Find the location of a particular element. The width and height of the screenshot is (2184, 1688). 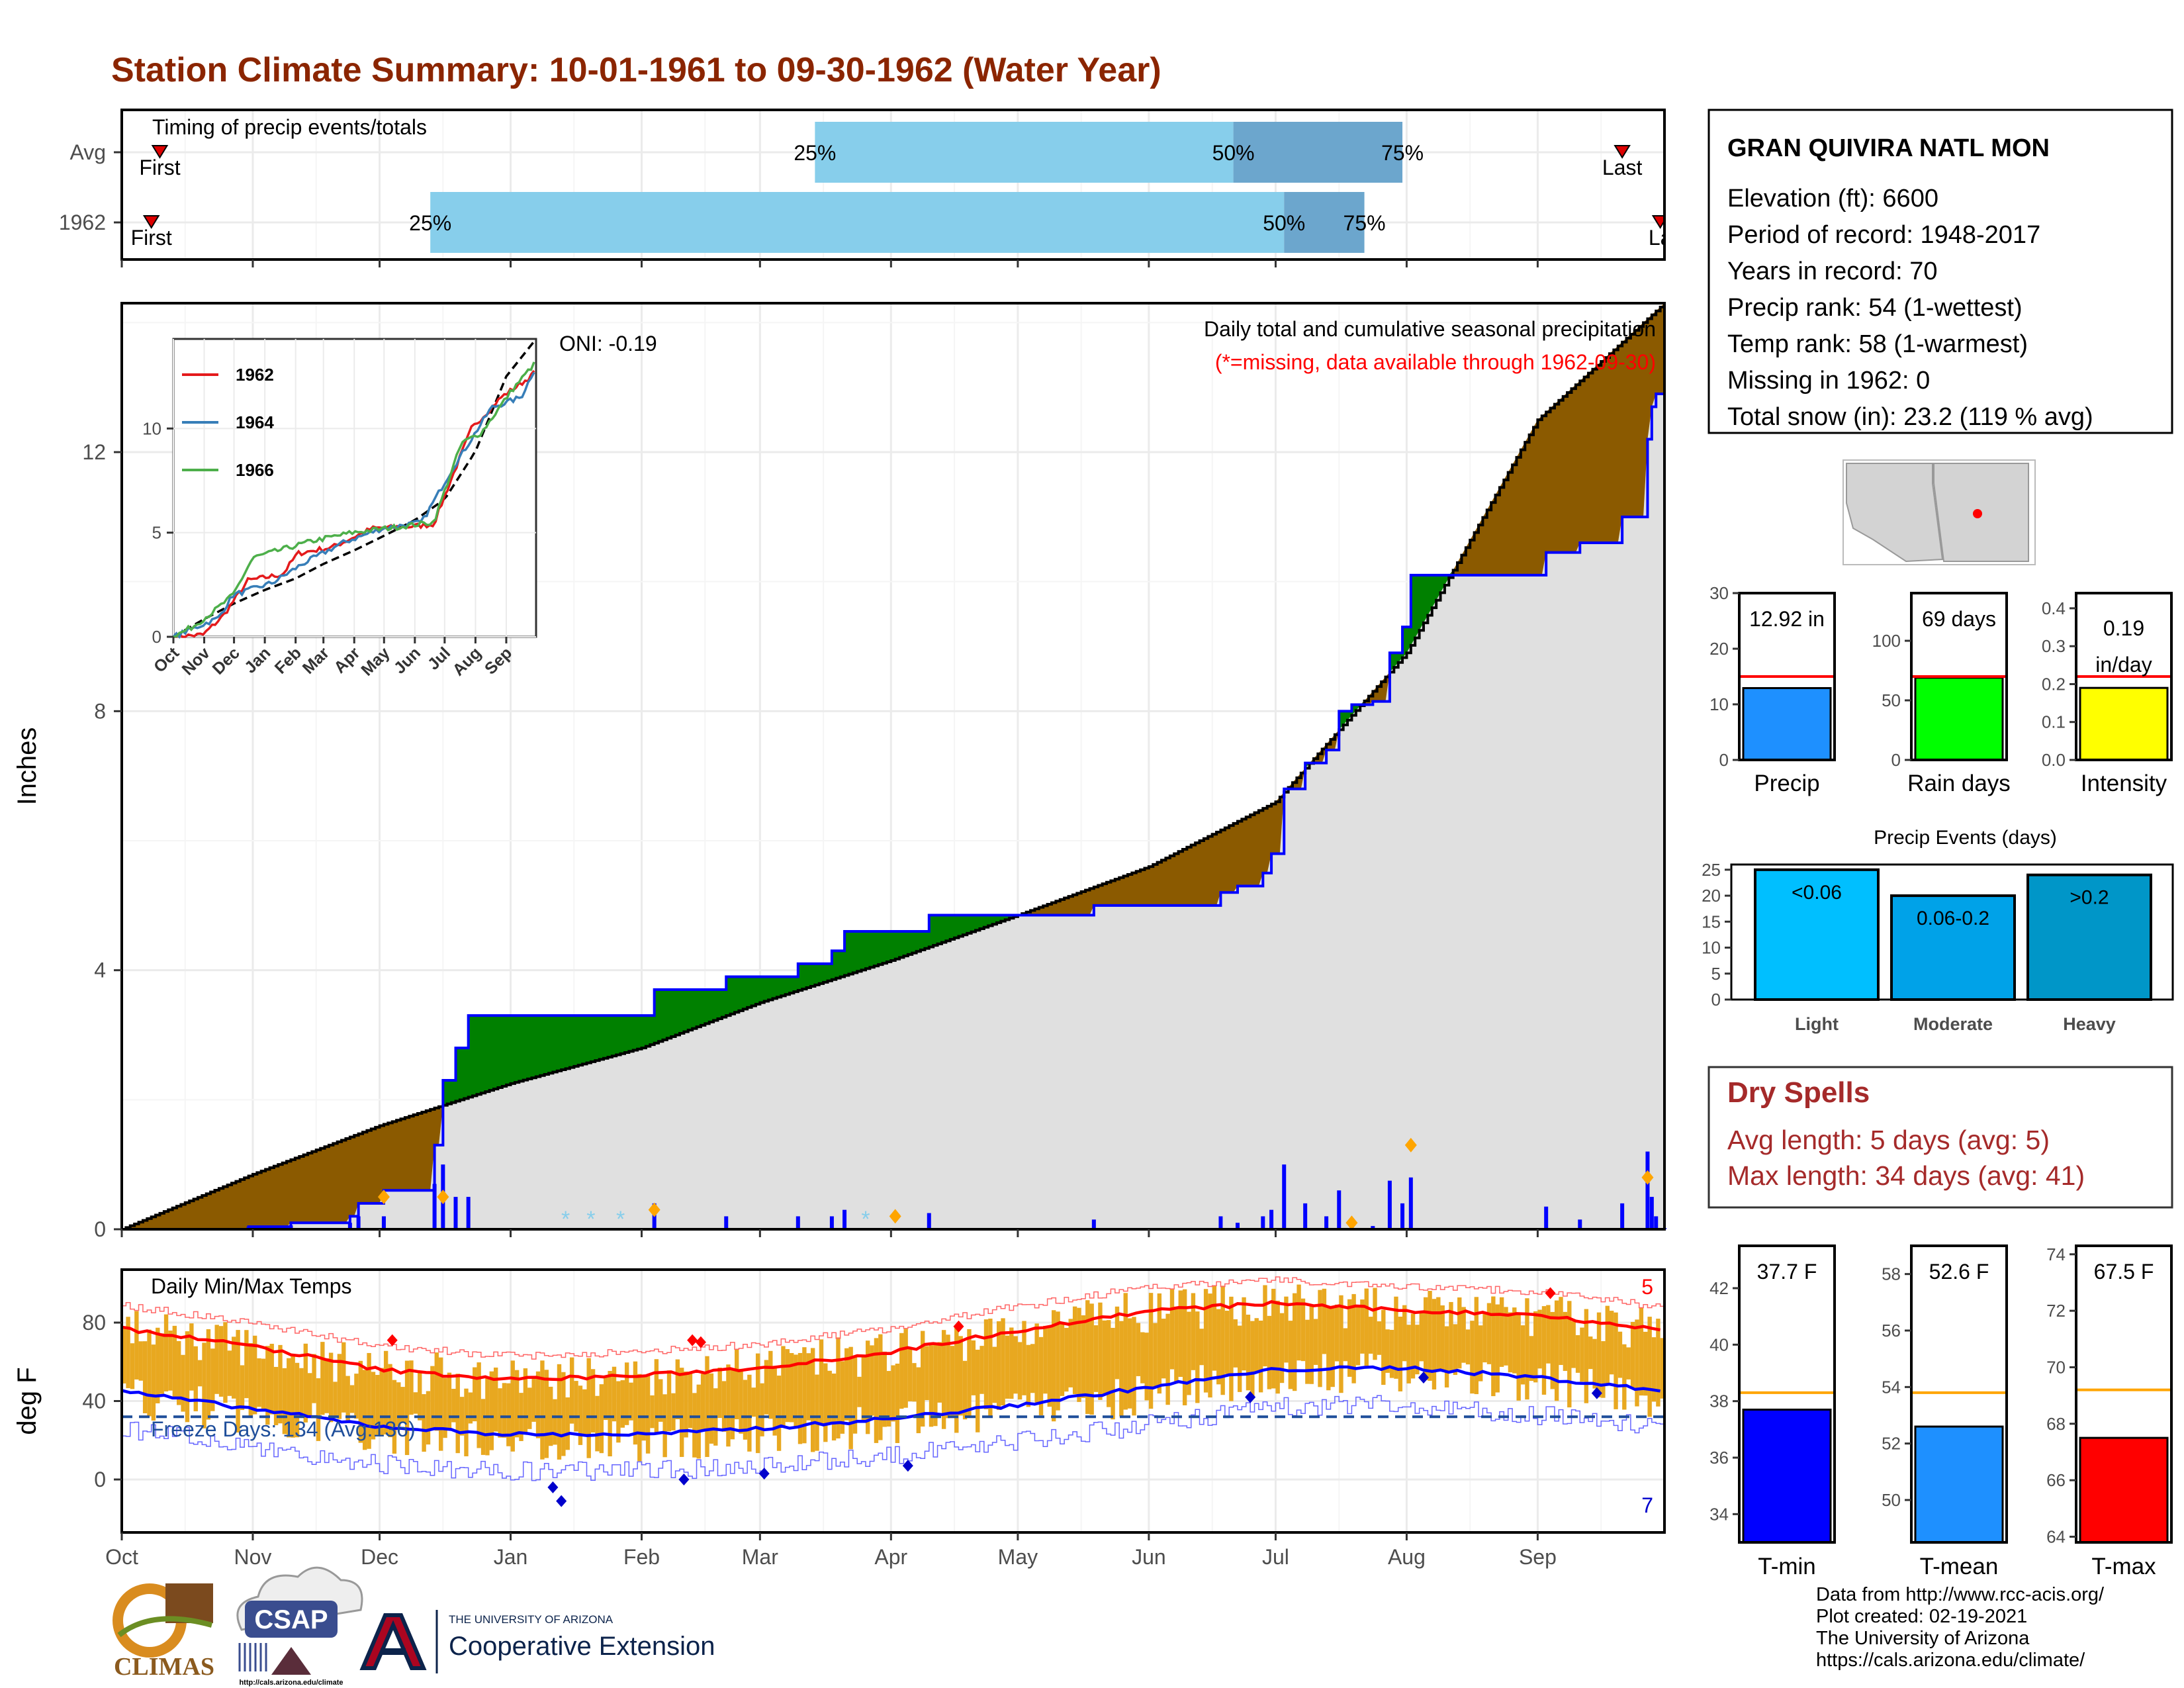

timing-row-label: Avg is located at coordinates (87, 152).